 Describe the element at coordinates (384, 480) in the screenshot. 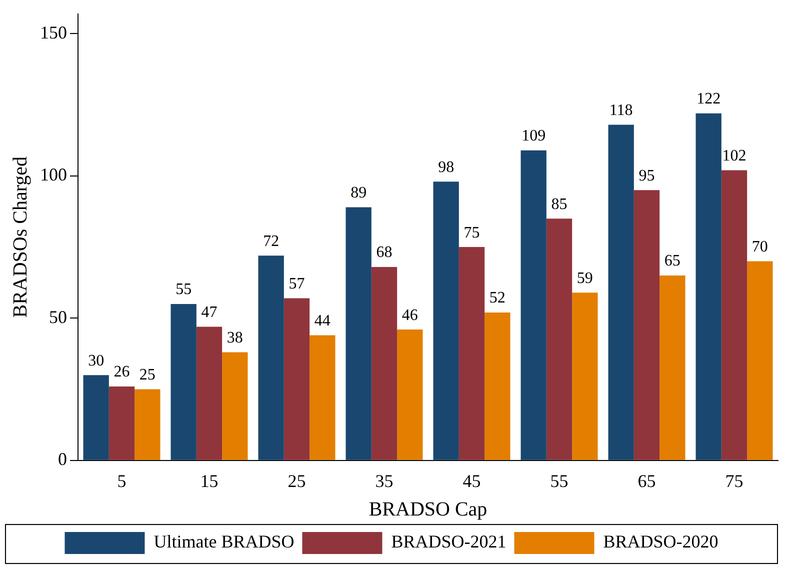

I see `x-tick-label: 35` at that location.